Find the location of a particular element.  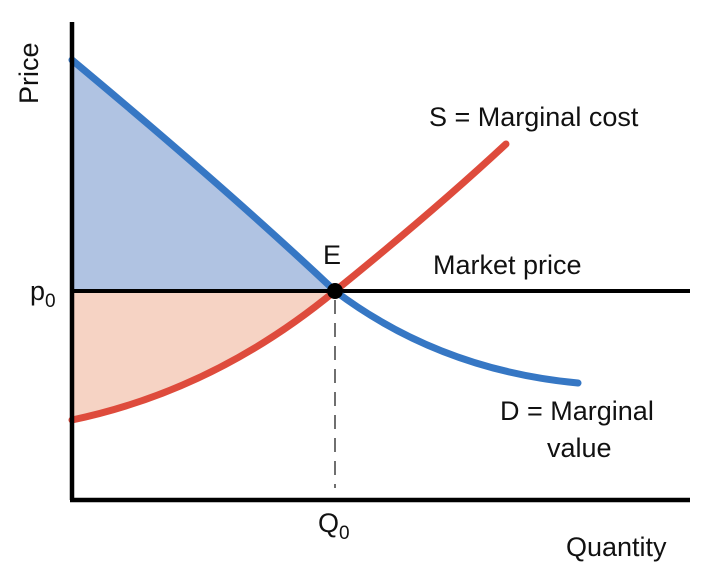

y-tick-base: p is located at coordinates (37, 291).